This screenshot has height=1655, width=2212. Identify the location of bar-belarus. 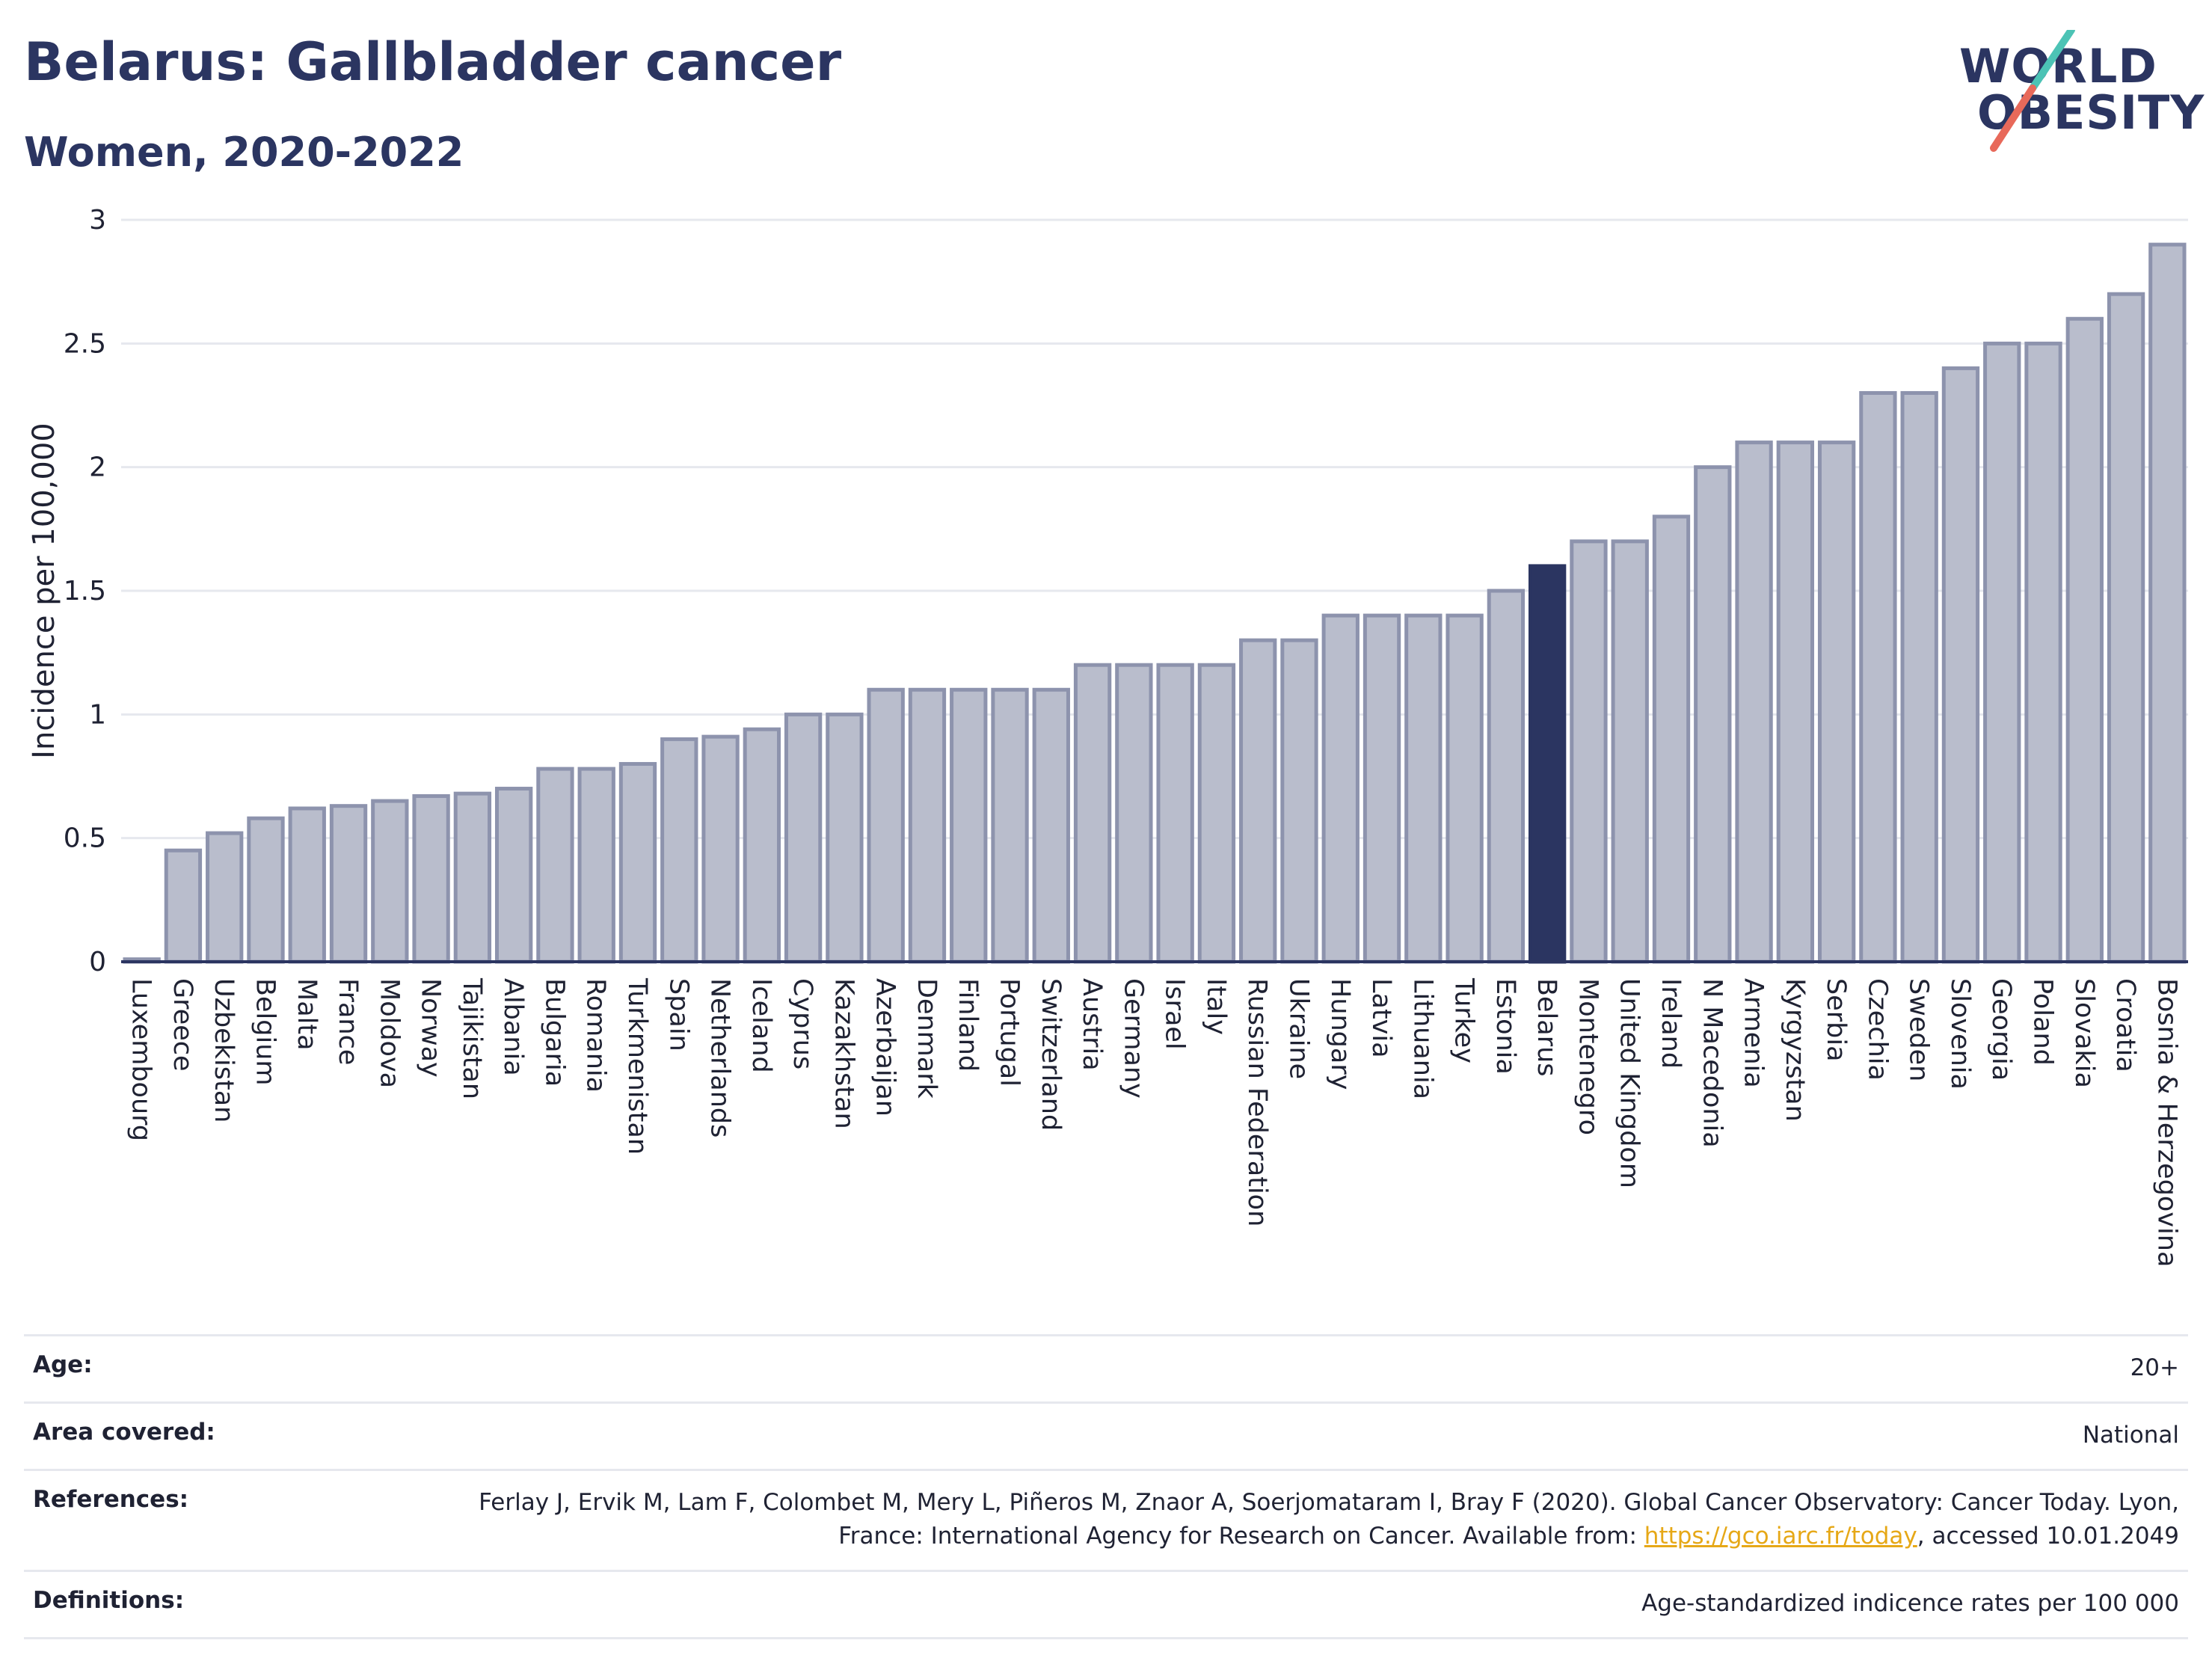
(1547, 764).